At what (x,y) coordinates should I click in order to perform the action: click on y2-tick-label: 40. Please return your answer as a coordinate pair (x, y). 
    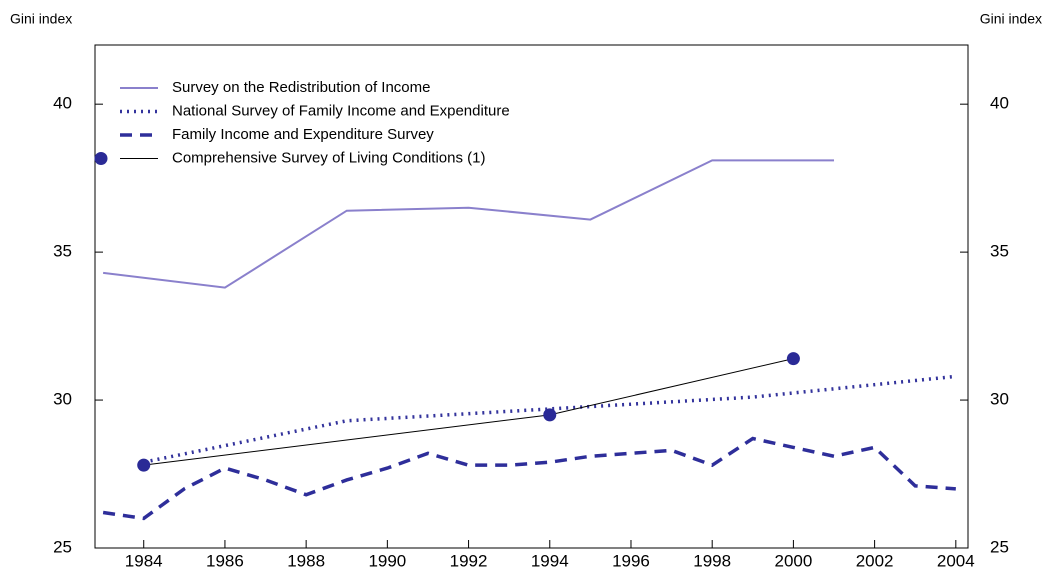
    Looking at the image, I should click on (999, 103).